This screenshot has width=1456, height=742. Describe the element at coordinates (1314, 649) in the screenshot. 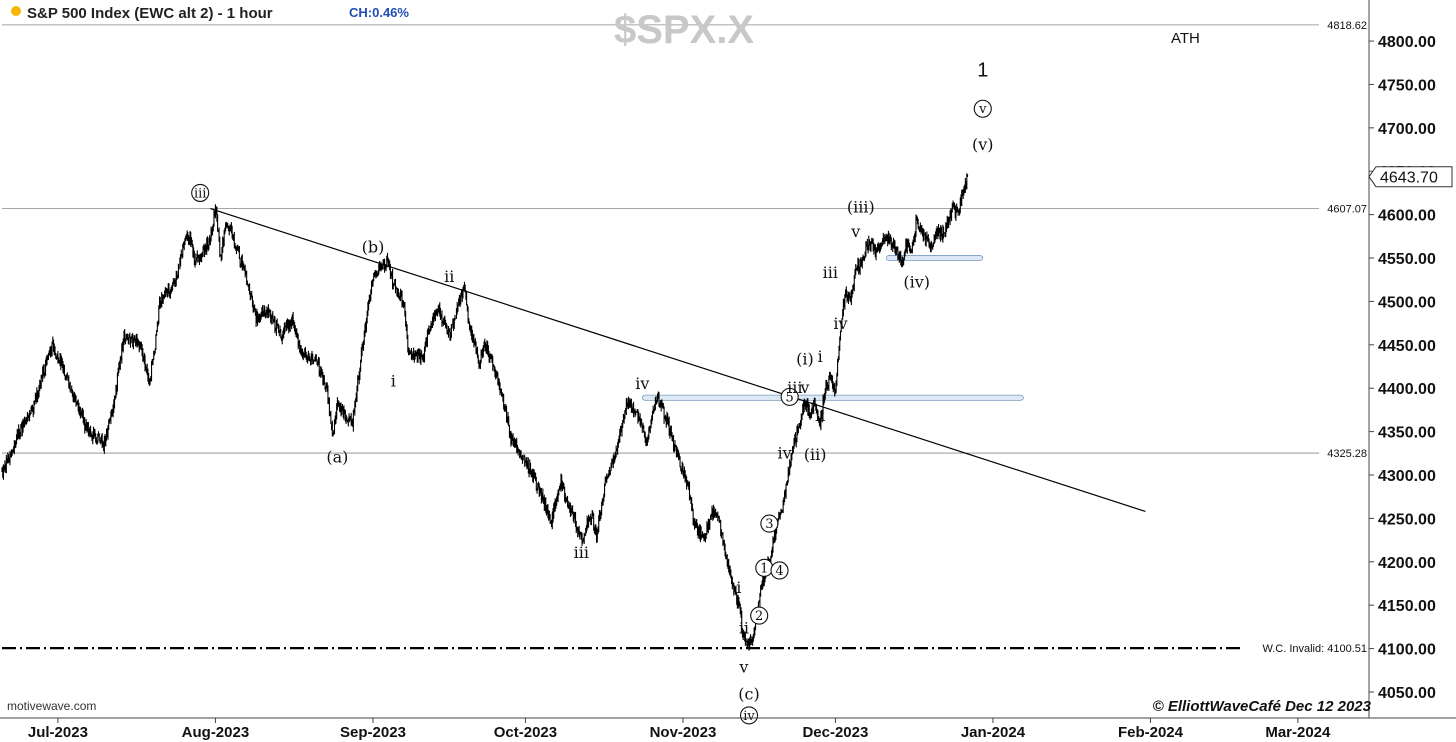

I see `invalidation-label: W.C. Invalid: 4100.51` at that location.